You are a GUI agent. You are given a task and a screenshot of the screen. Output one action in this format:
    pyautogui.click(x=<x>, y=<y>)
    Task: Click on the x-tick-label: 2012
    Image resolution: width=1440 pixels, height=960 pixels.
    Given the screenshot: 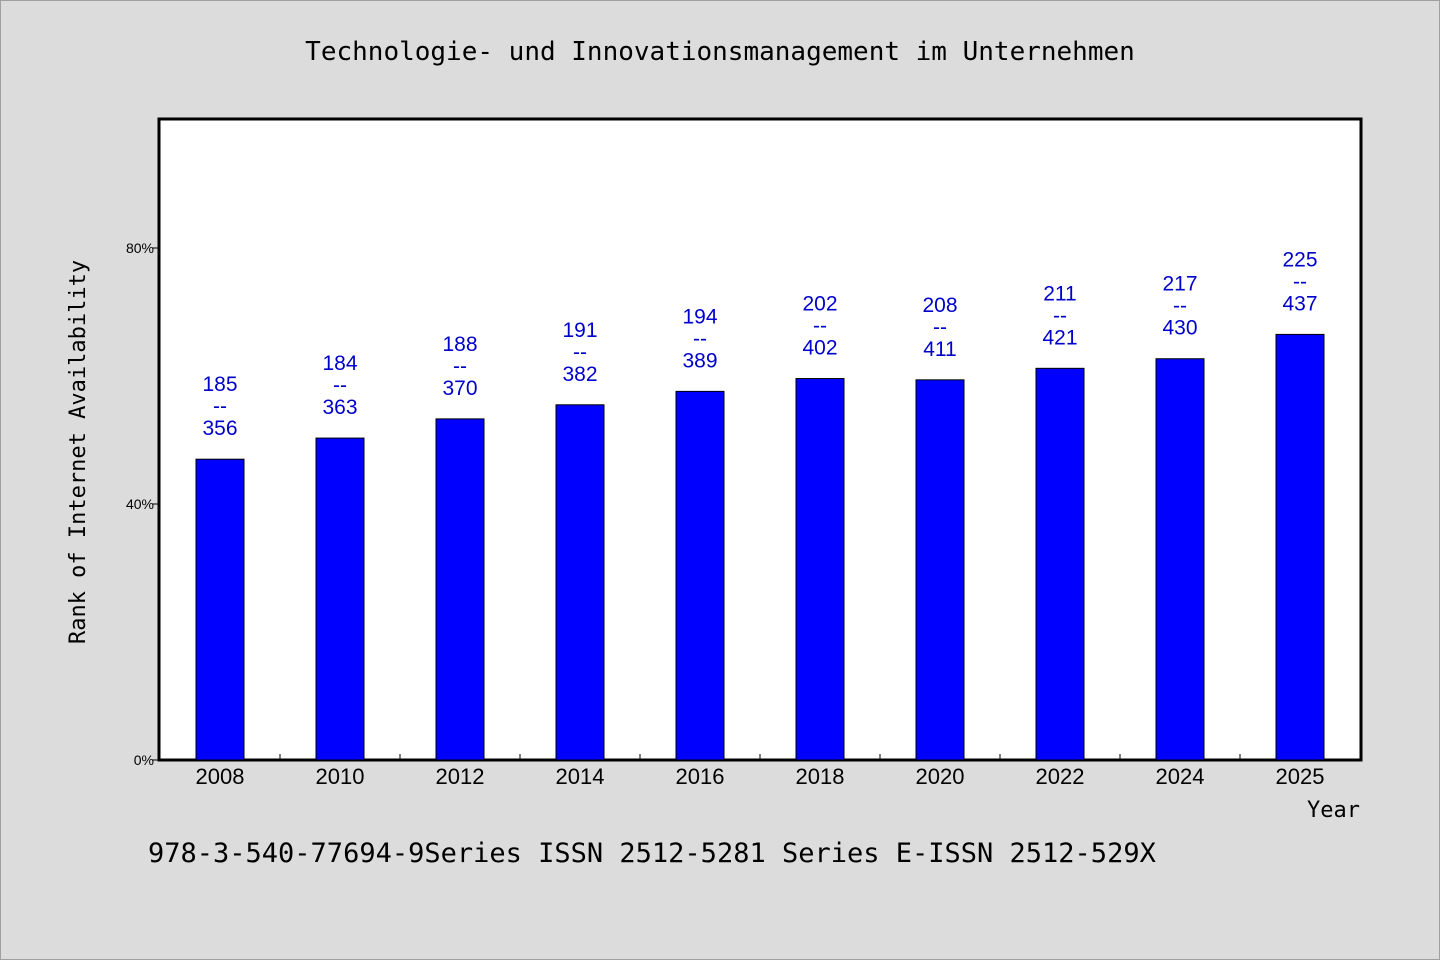 What is the action you would take?
    pyautogui.click(x=460, y=776)
    